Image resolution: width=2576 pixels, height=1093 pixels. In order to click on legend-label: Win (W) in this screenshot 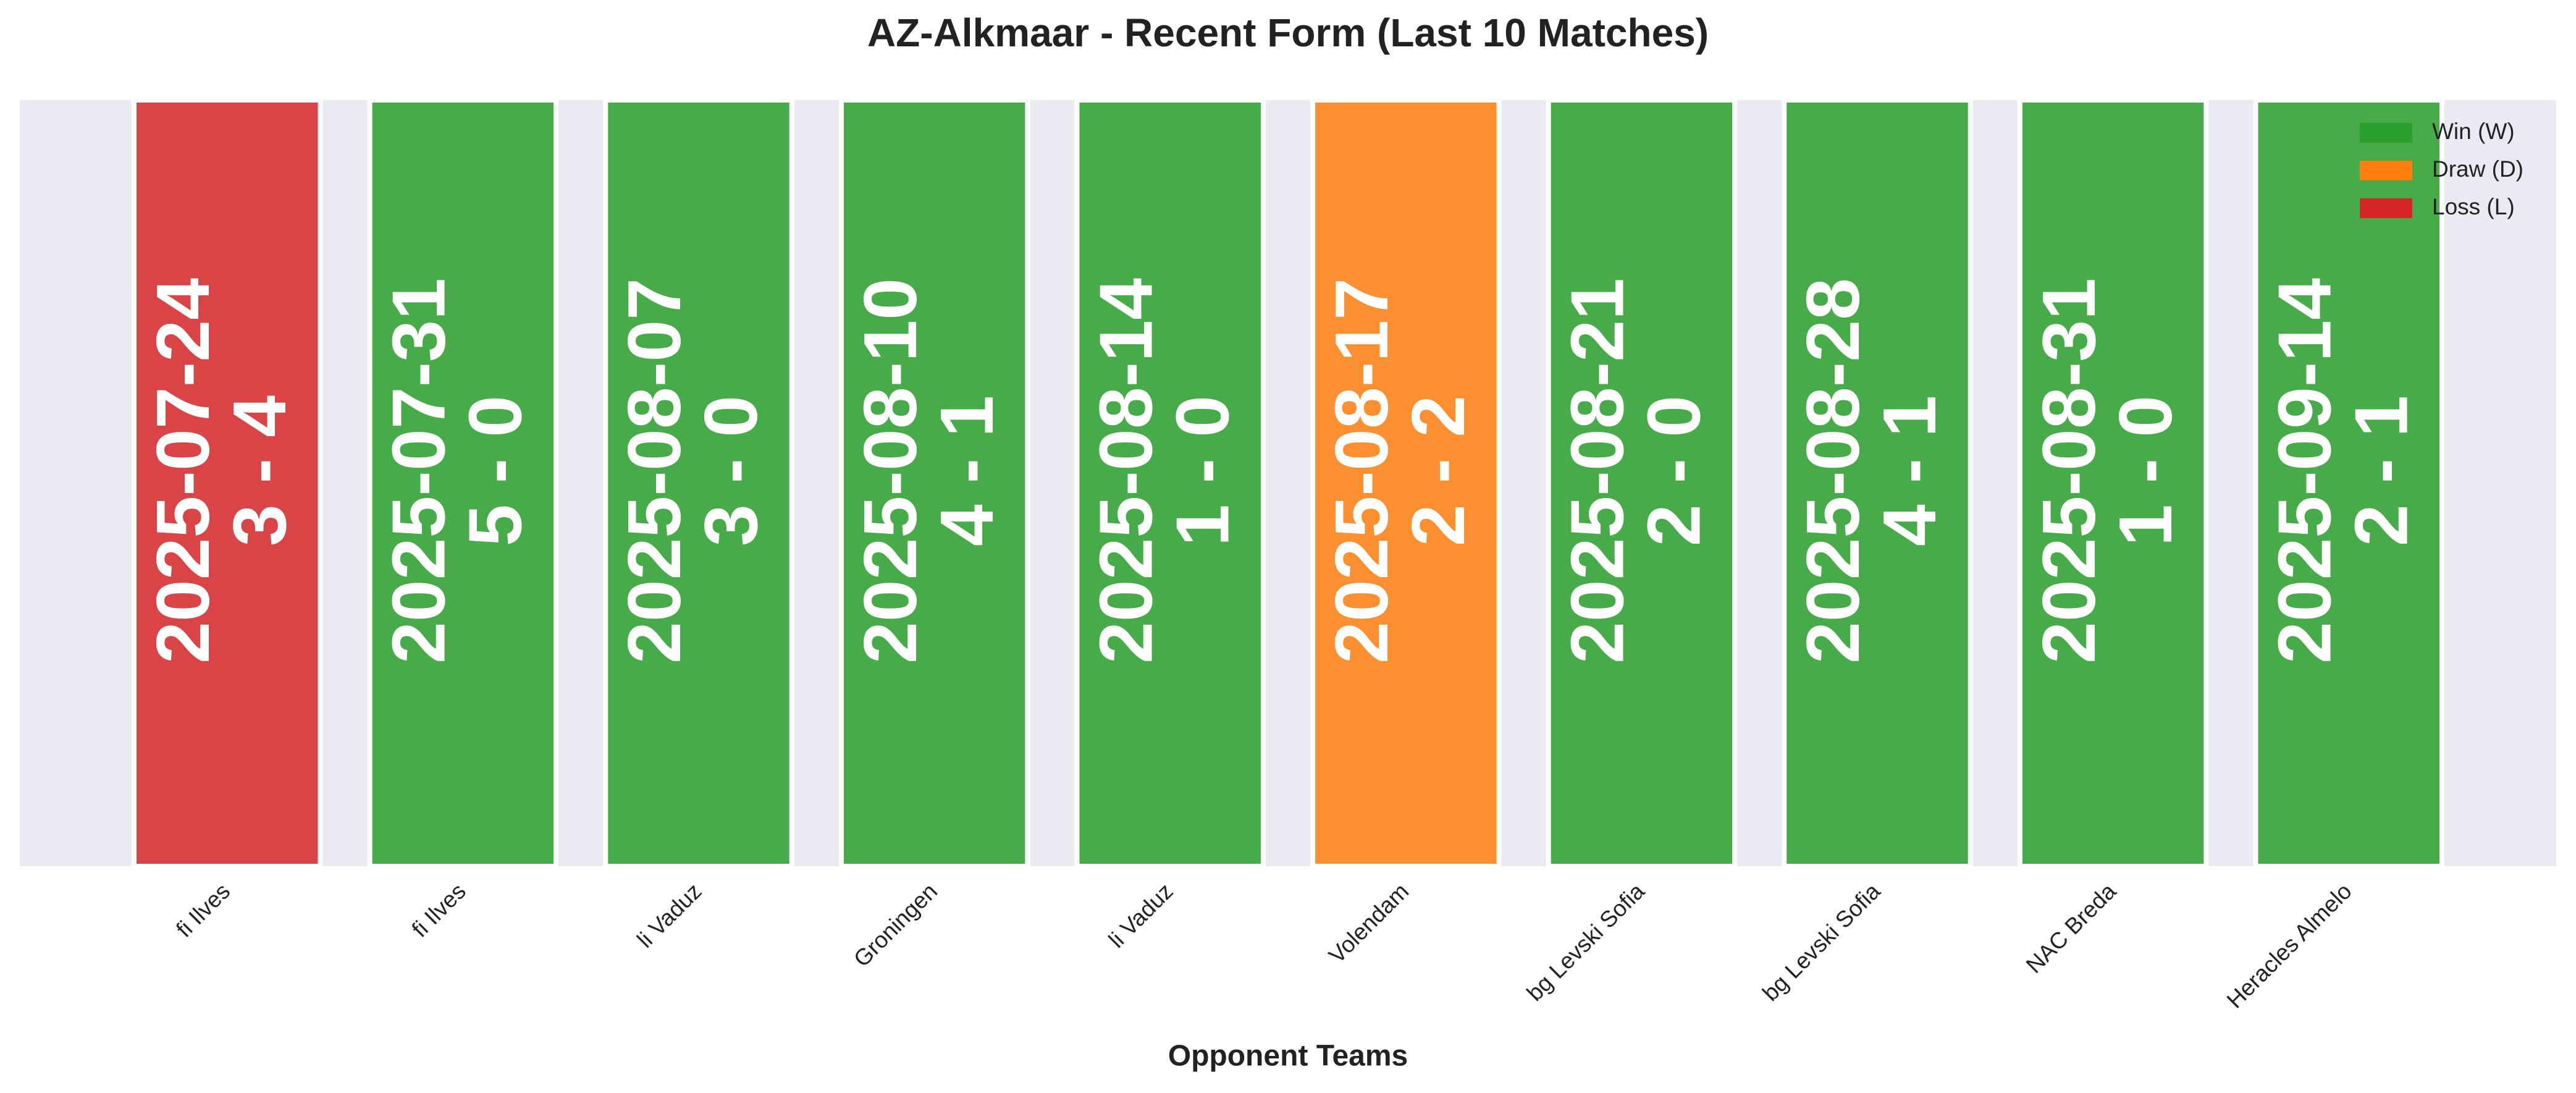, I will do `click(2473, 131)`.